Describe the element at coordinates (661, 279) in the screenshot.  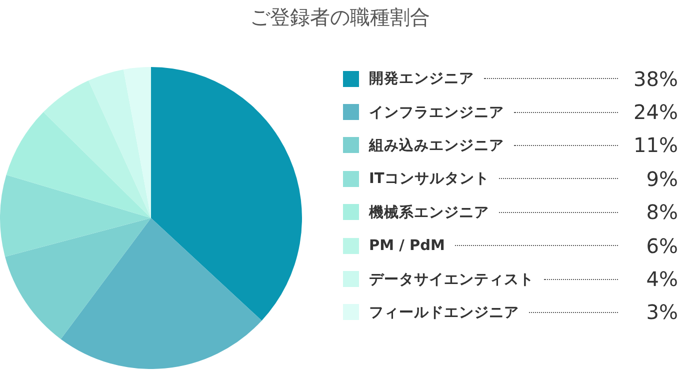
I see `data-label: 4%` at that location.